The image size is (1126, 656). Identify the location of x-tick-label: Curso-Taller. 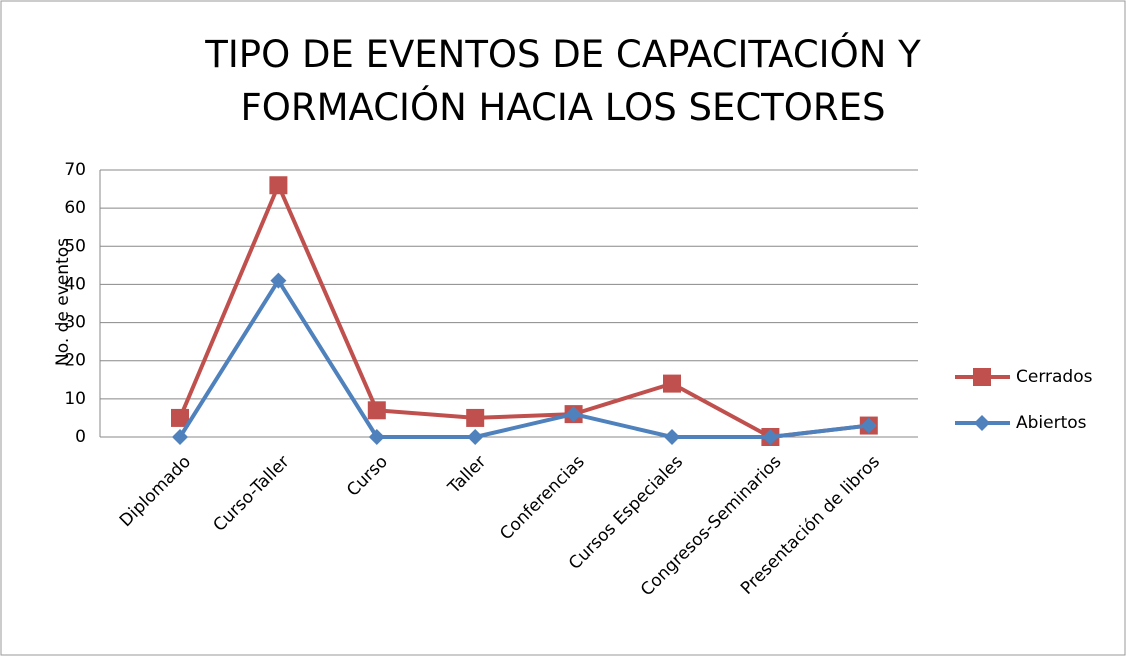
(252, 494).